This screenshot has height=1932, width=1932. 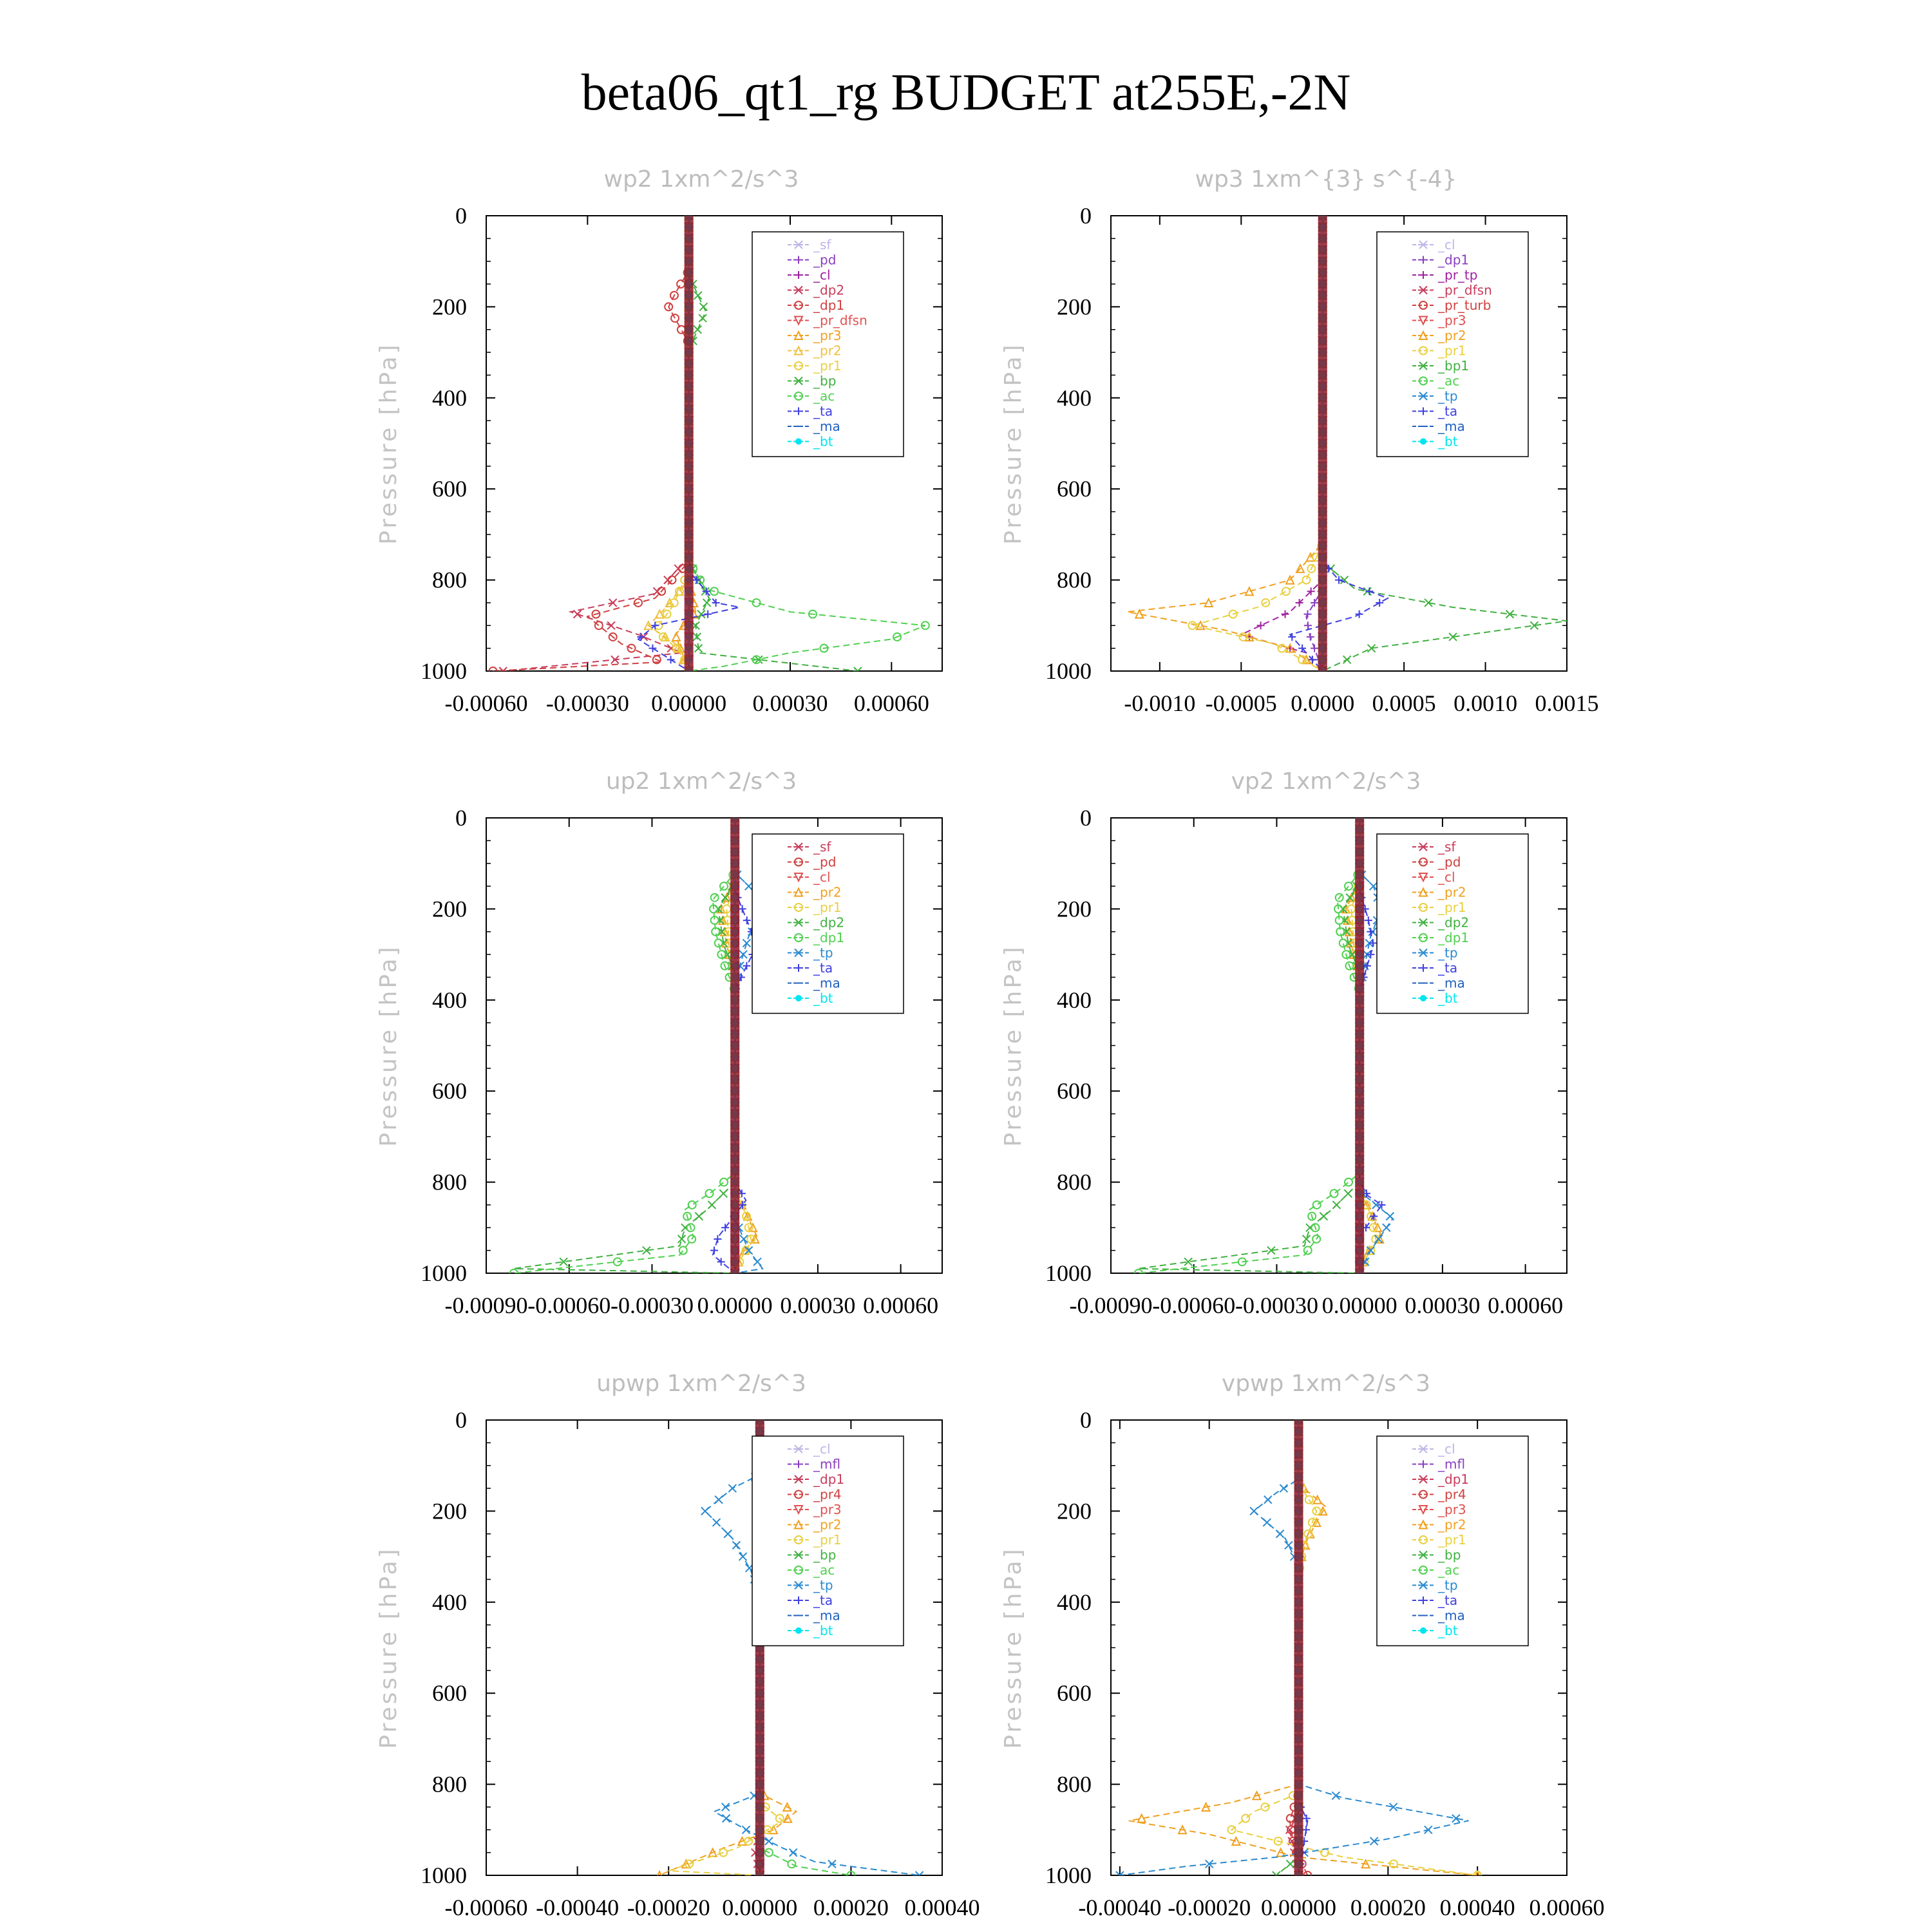 I want to click on x-tick-label: 0.00020, so click(x=1388, y=1907).